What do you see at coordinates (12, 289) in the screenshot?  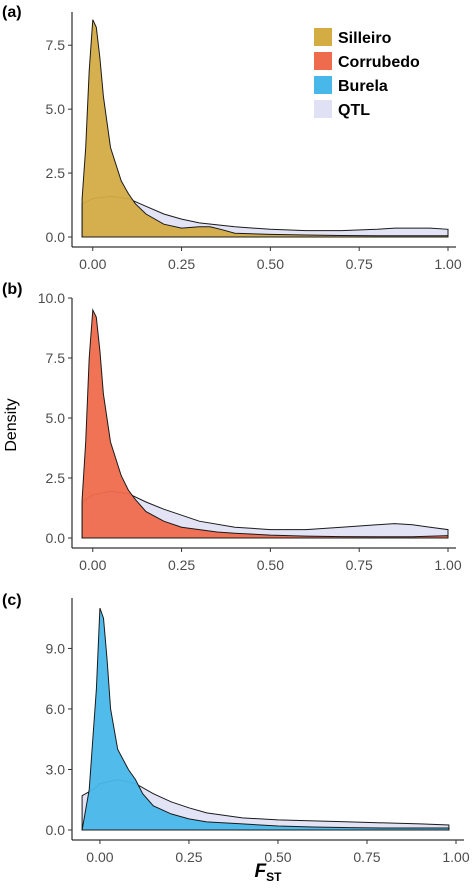 I see `panel-label: (b)` at bounding box center [12, 289].